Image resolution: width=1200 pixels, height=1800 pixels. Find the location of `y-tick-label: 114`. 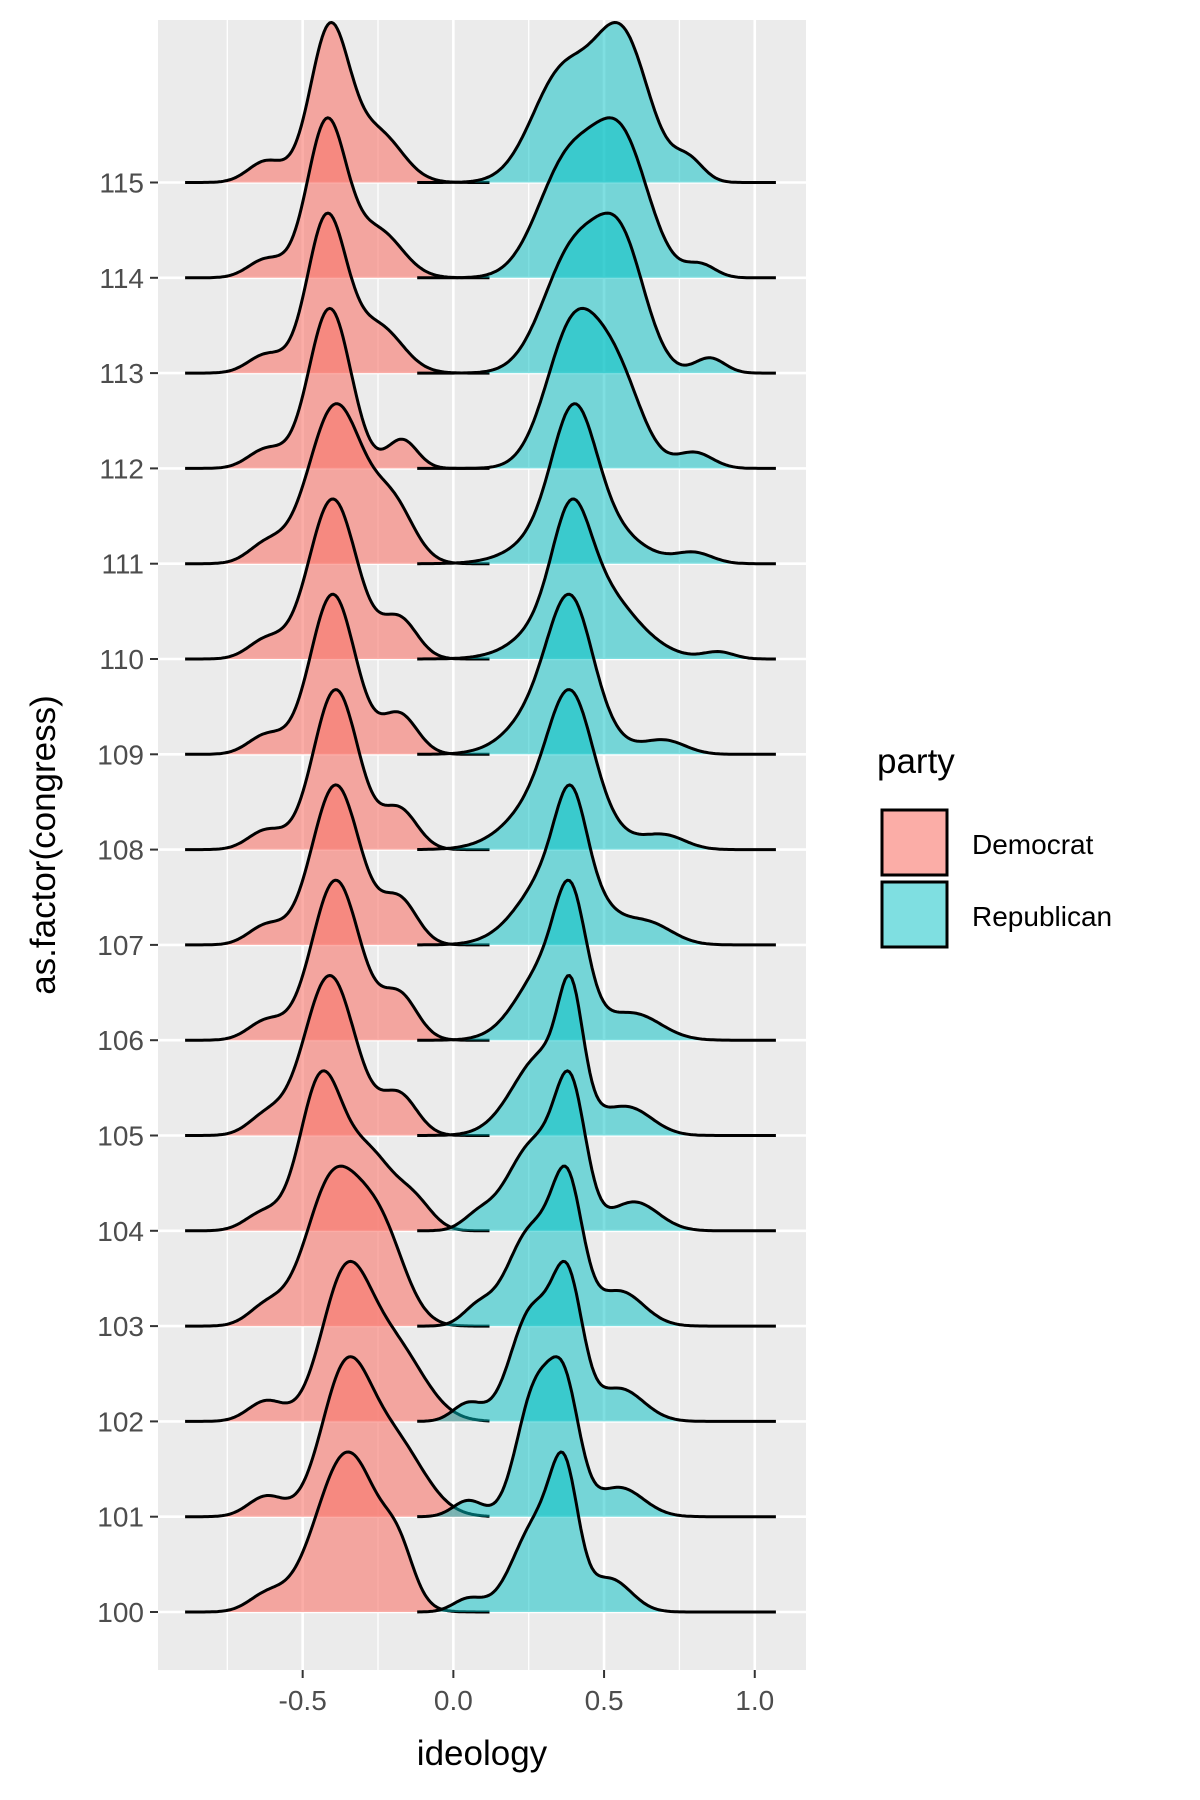

y-tick-label: 114 is located at coordinates (121, 278).